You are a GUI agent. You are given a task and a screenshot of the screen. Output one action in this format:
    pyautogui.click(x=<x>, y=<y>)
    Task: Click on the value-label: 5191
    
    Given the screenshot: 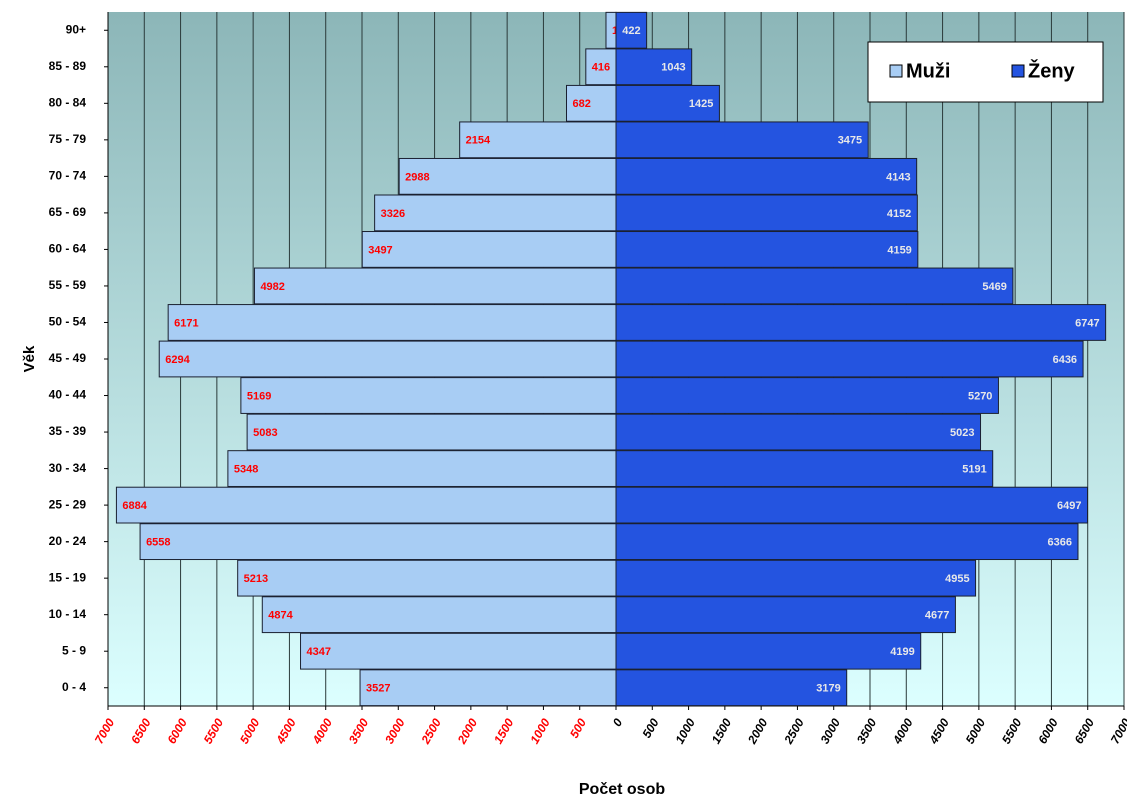 What is the action you would take?
    pyautogui.click(x=974, y=469)
    